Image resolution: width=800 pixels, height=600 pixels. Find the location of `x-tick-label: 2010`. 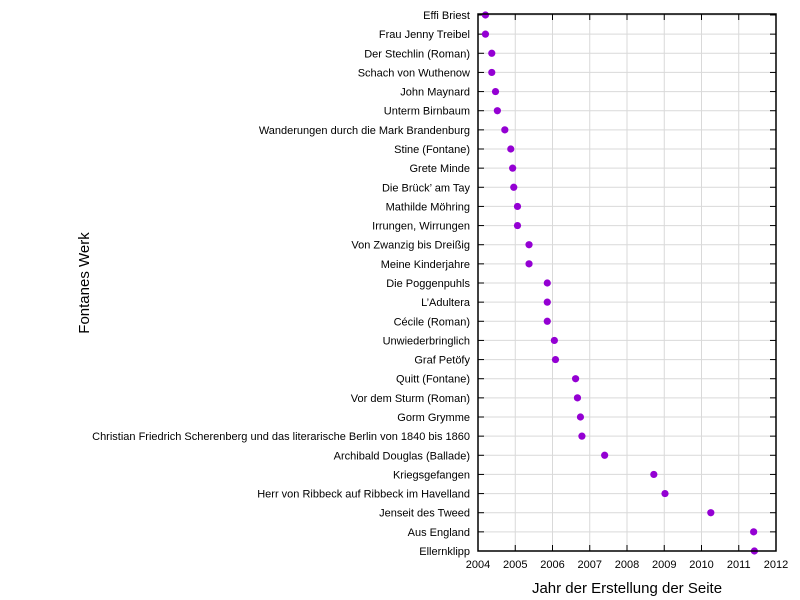

x-tick-label: 2010 is located at coordinates (701, 565).